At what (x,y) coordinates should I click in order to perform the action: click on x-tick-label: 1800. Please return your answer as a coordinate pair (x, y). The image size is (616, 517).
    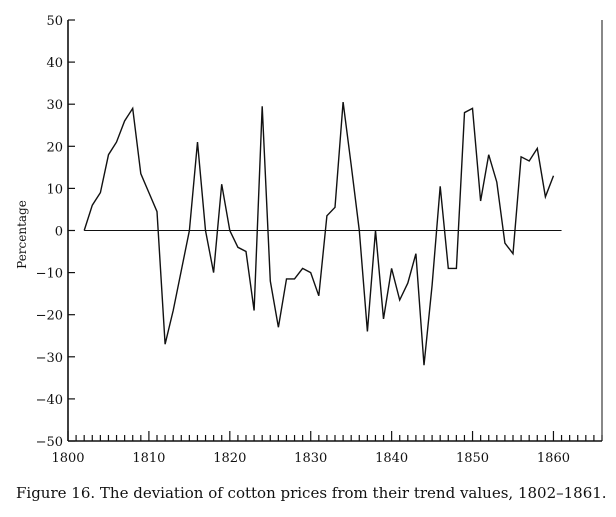
    Looking at the image, I should click on (67, 458).